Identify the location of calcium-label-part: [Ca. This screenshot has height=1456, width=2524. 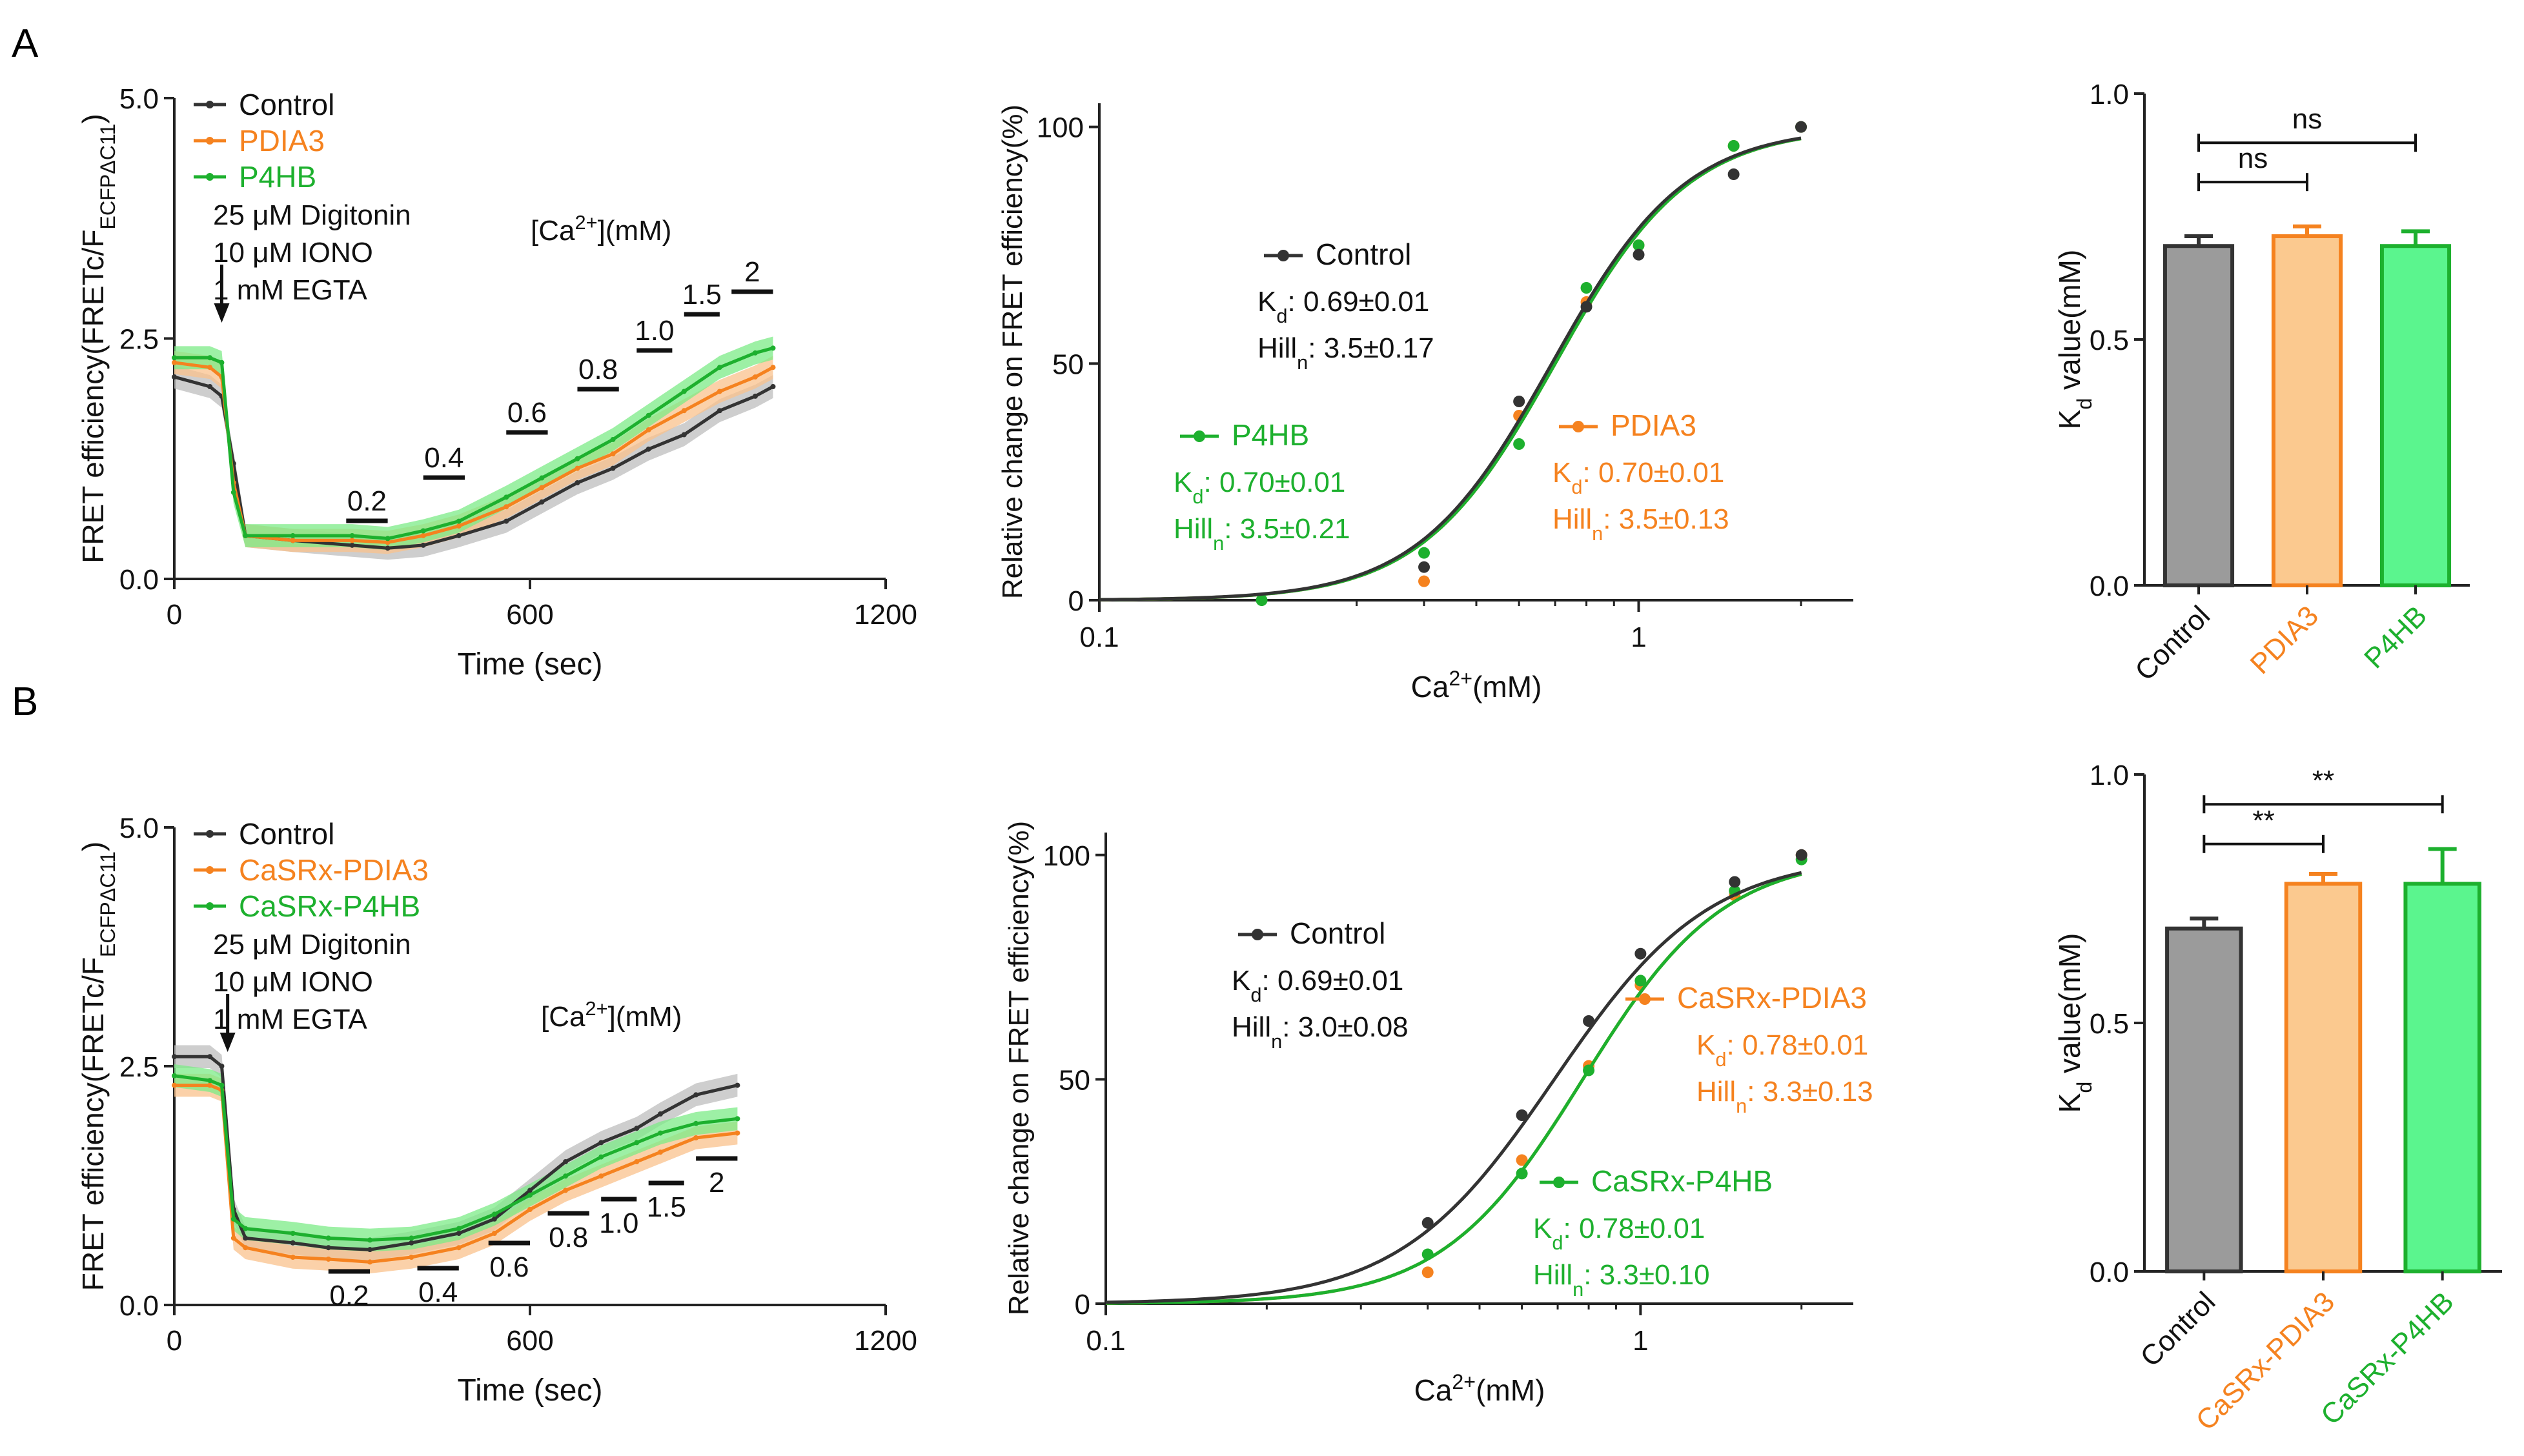
(563, 1017).